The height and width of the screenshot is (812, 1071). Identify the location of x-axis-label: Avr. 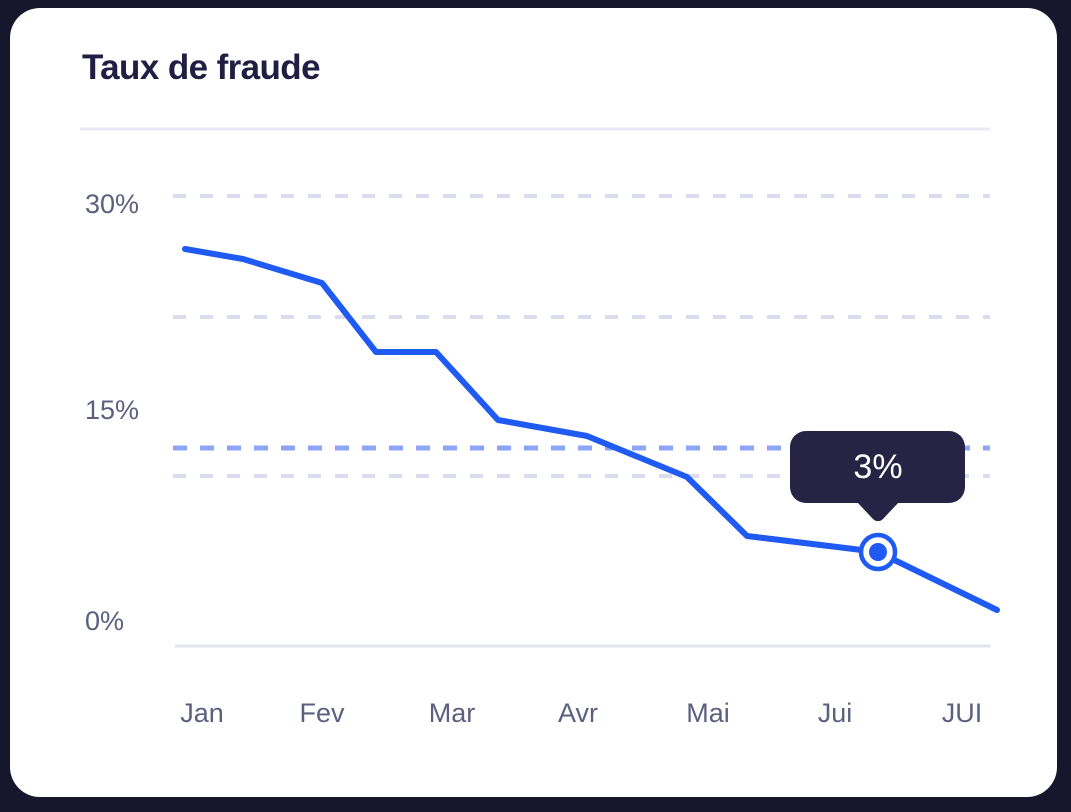
(578, 713).